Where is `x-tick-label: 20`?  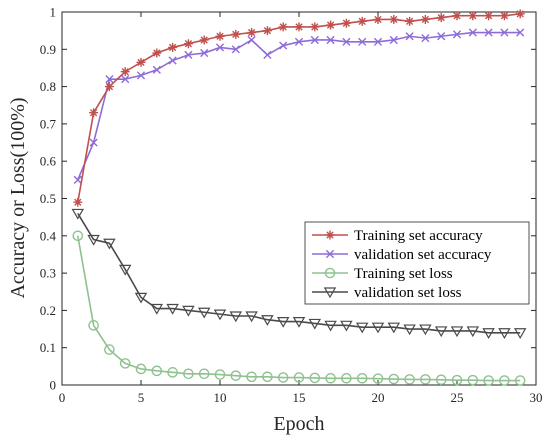
x-tick-label: 20 is located at coordinates (378, 397).